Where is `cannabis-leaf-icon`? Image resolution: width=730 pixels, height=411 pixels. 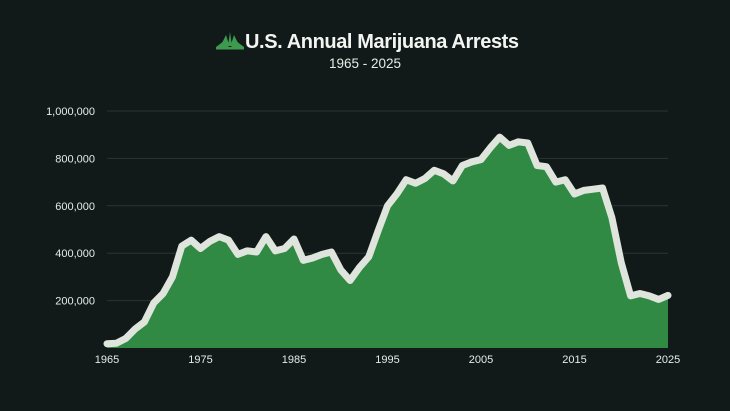 cannabis-leaf-icon is located at coordinates (230, 41).